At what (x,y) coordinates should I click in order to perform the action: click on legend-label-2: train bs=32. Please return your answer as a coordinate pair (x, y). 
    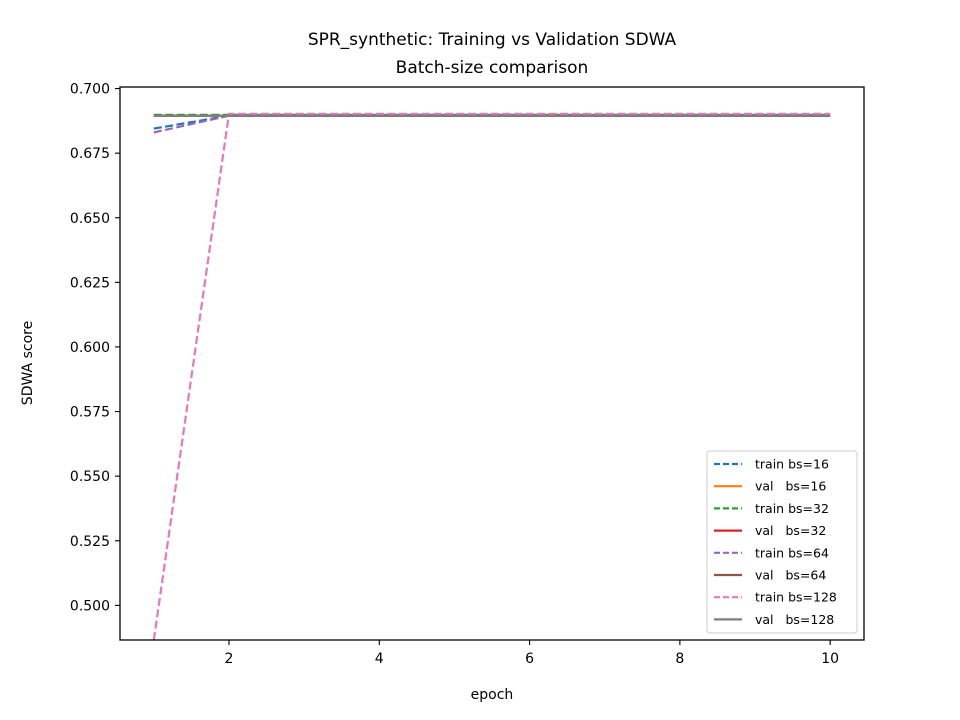
    Looking at the image, I should click on (792, 508).